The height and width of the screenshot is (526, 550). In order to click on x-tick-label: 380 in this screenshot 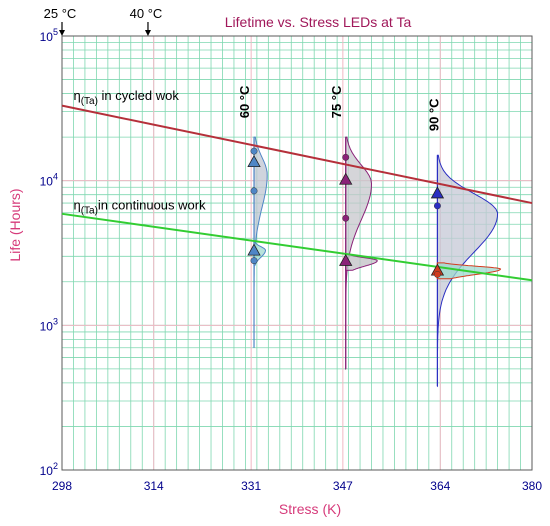, I will do `click(532, 486)`.